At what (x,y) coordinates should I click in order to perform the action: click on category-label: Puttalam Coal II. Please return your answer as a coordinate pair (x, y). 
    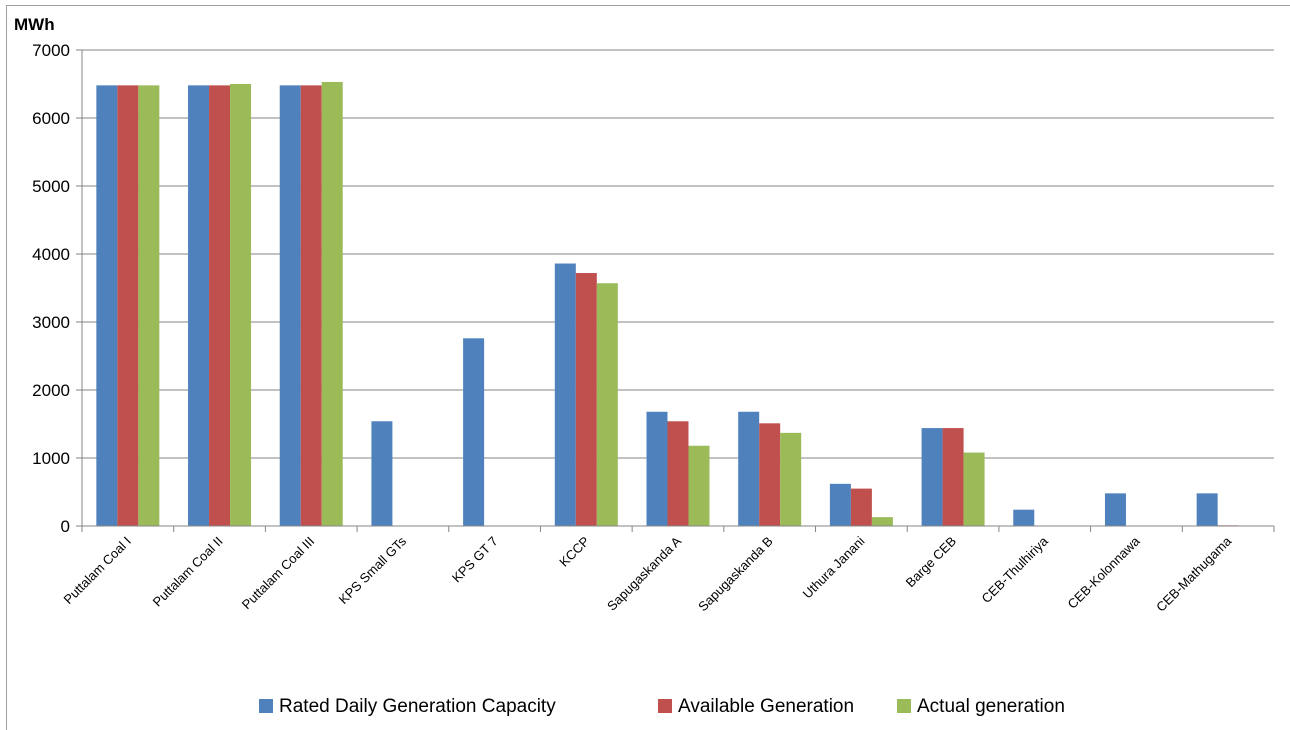
    Looking at the image, I should click on (188, 572).